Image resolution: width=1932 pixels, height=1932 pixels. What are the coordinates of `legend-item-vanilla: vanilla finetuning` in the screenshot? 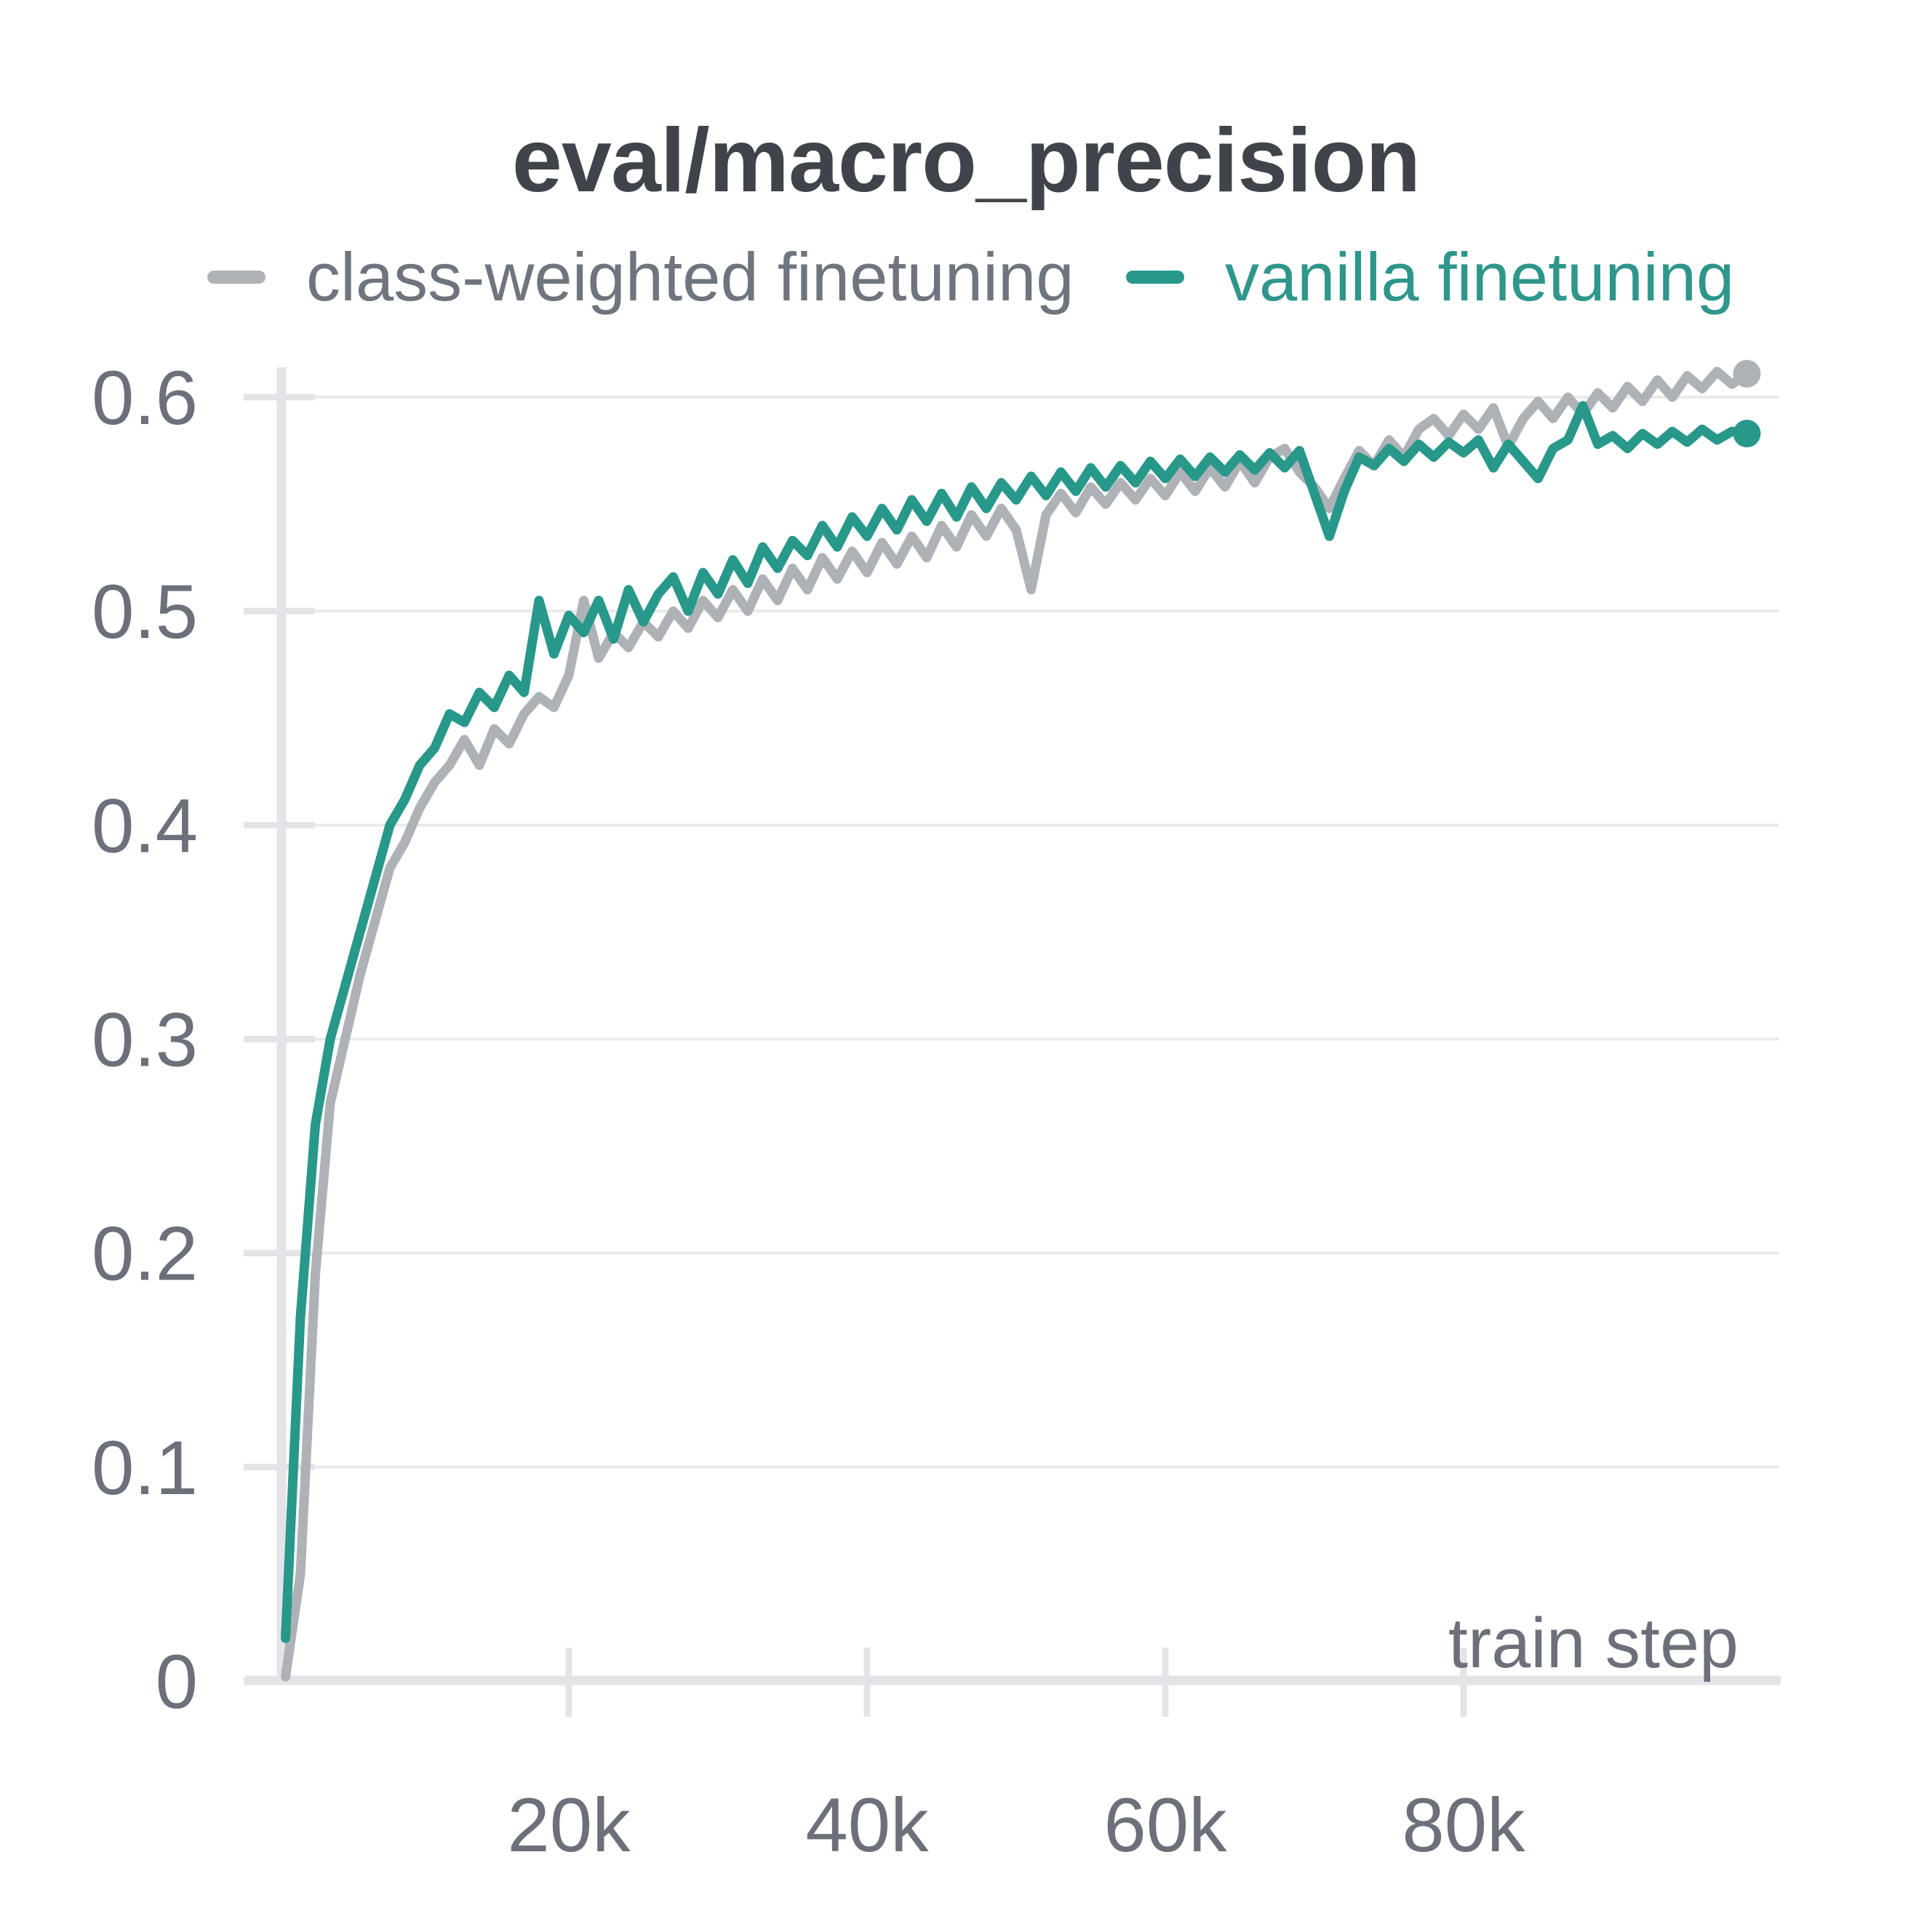 It's located at (1431, 277).